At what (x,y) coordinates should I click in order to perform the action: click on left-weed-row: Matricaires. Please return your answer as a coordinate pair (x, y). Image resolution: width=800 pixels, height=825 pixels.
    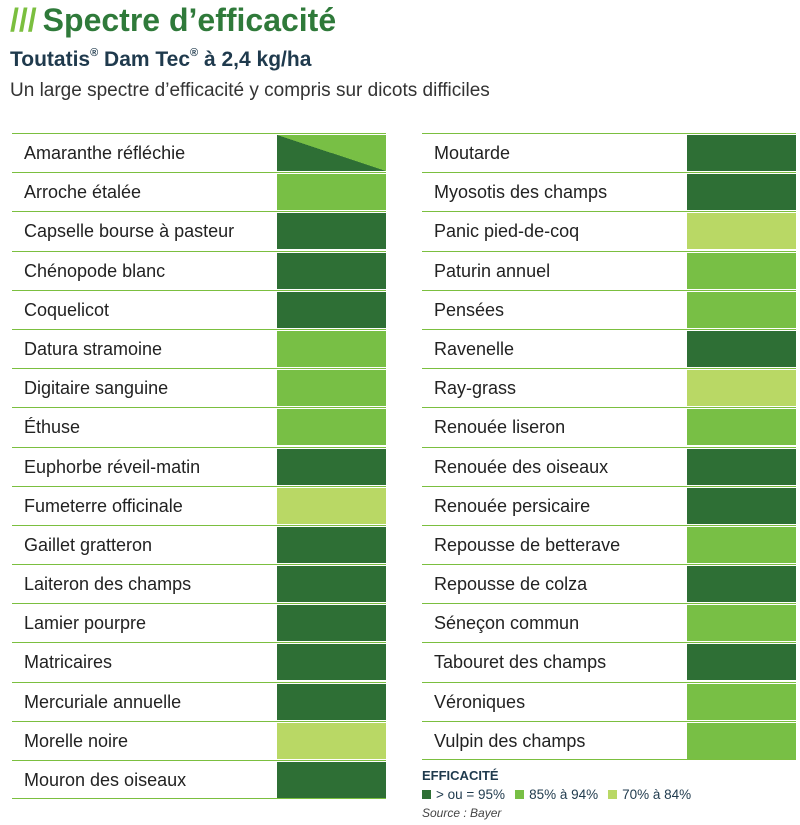
    Looking at the image, I should click on (199, 661).